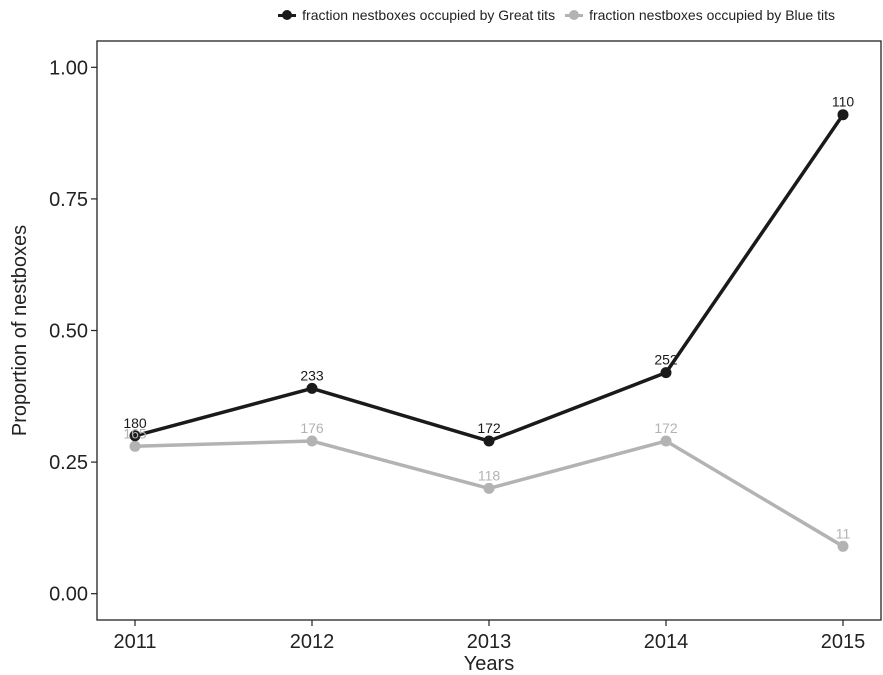  Describe the element at coordinates (68, 463) in the screenshot. I see `y-tick-label: 0.25` at that location.